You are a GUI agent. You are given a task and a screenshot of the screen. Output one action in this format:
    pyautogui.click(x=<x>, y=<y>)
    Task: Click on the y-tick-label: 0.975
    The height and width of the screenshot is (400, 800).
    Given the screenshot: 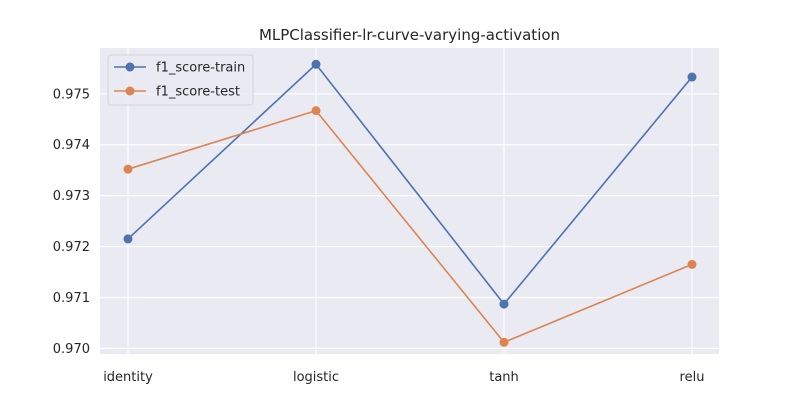 What is the action you would take?
    pyautogui.click(x=71, y=94)
    